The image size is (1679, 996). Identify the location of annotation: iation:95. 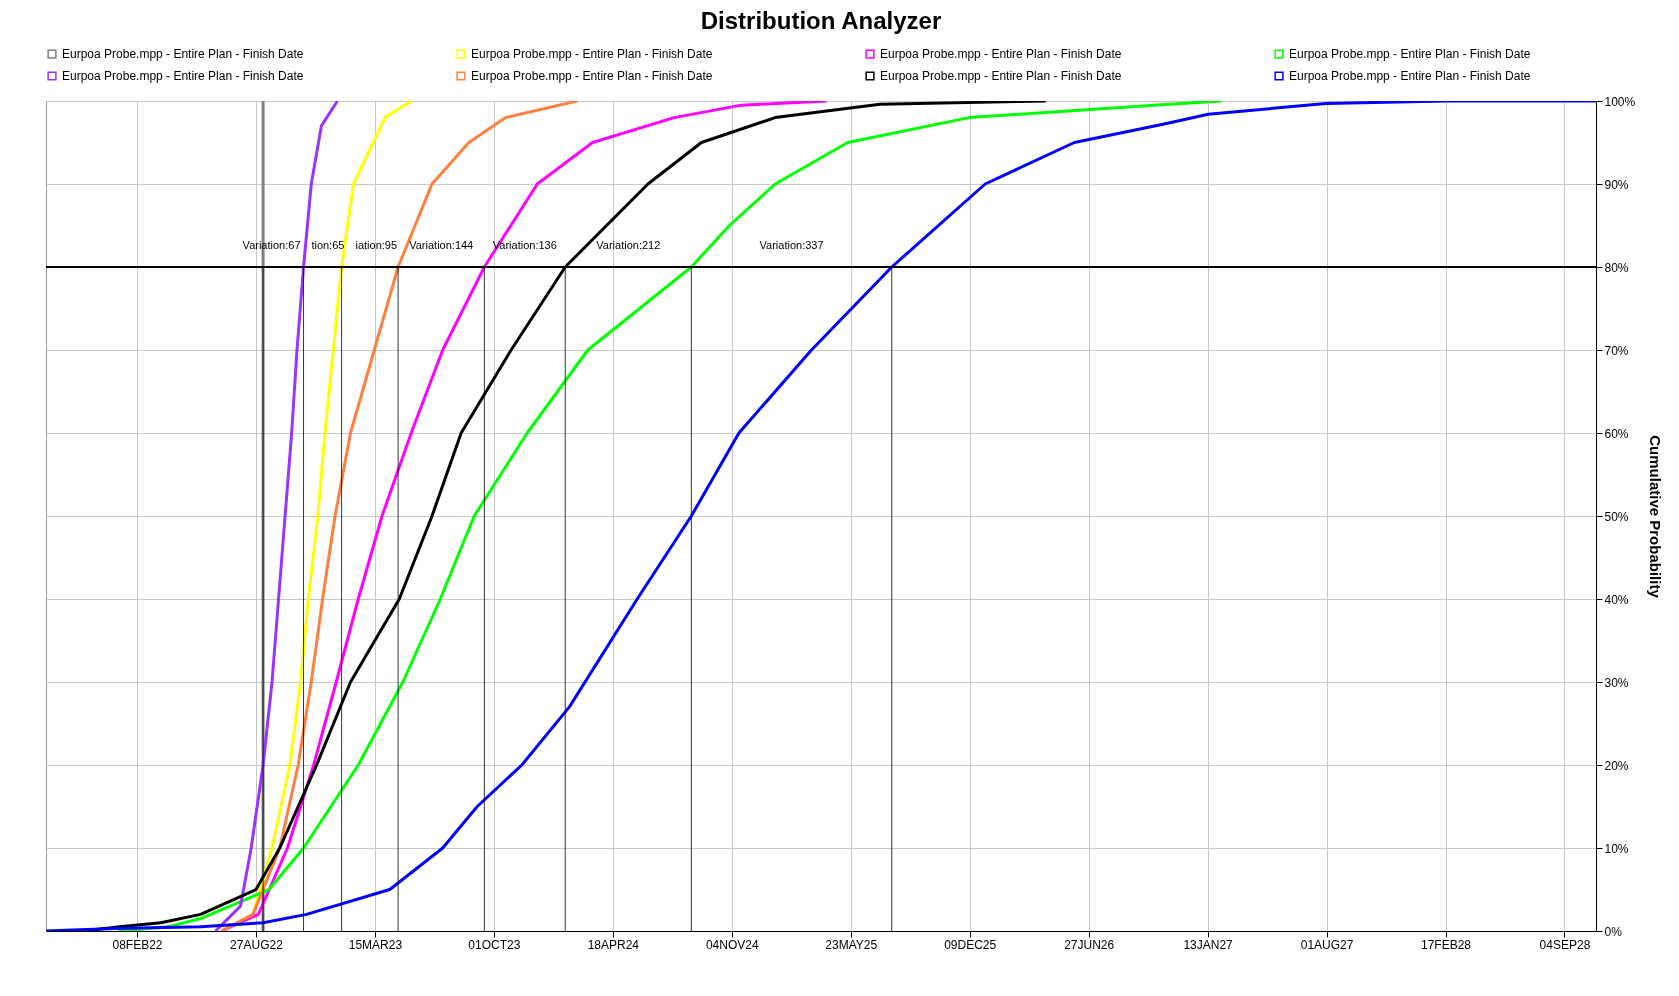
(376, 245).